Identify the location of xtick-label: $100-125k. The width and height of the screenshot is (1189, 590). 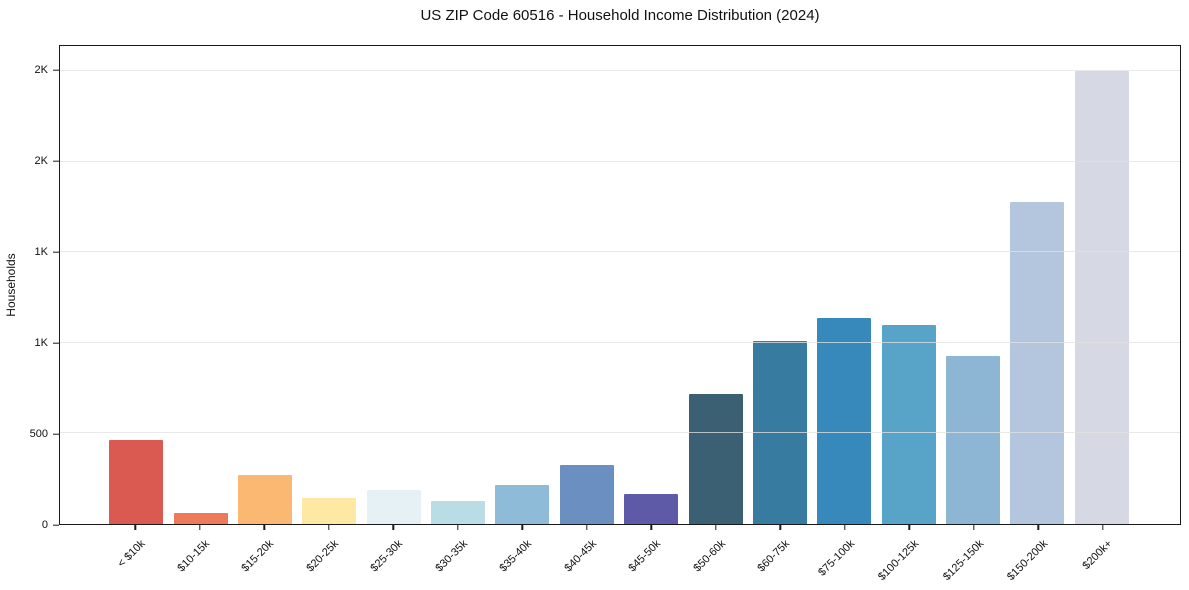
(899, 560).